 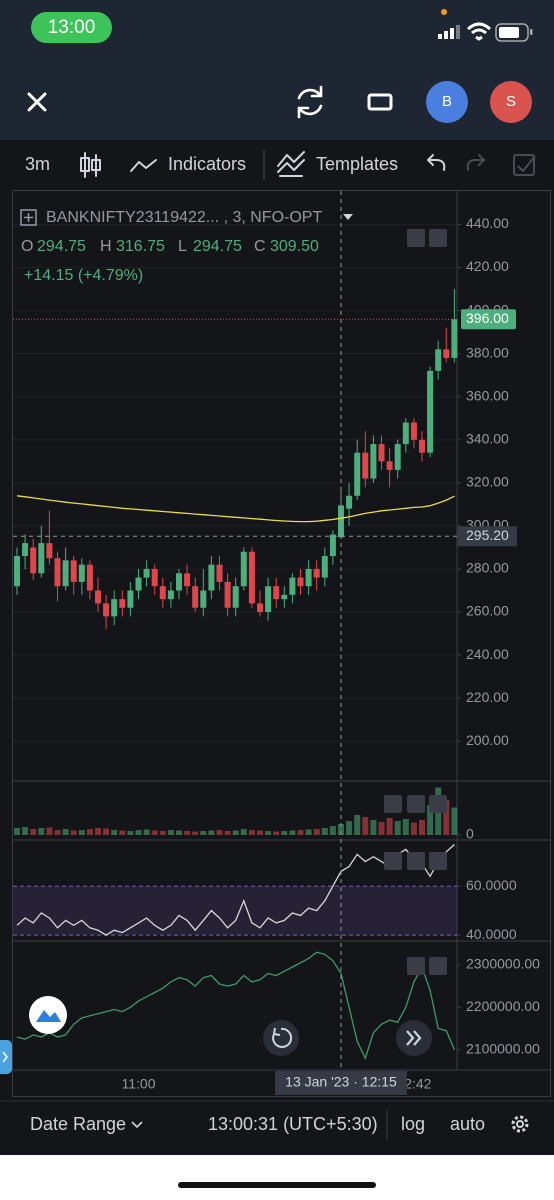 What do you see at coordinates (415, 602) in the screenshot?
I see `pane-buttons` at bounding box center [415, 602].